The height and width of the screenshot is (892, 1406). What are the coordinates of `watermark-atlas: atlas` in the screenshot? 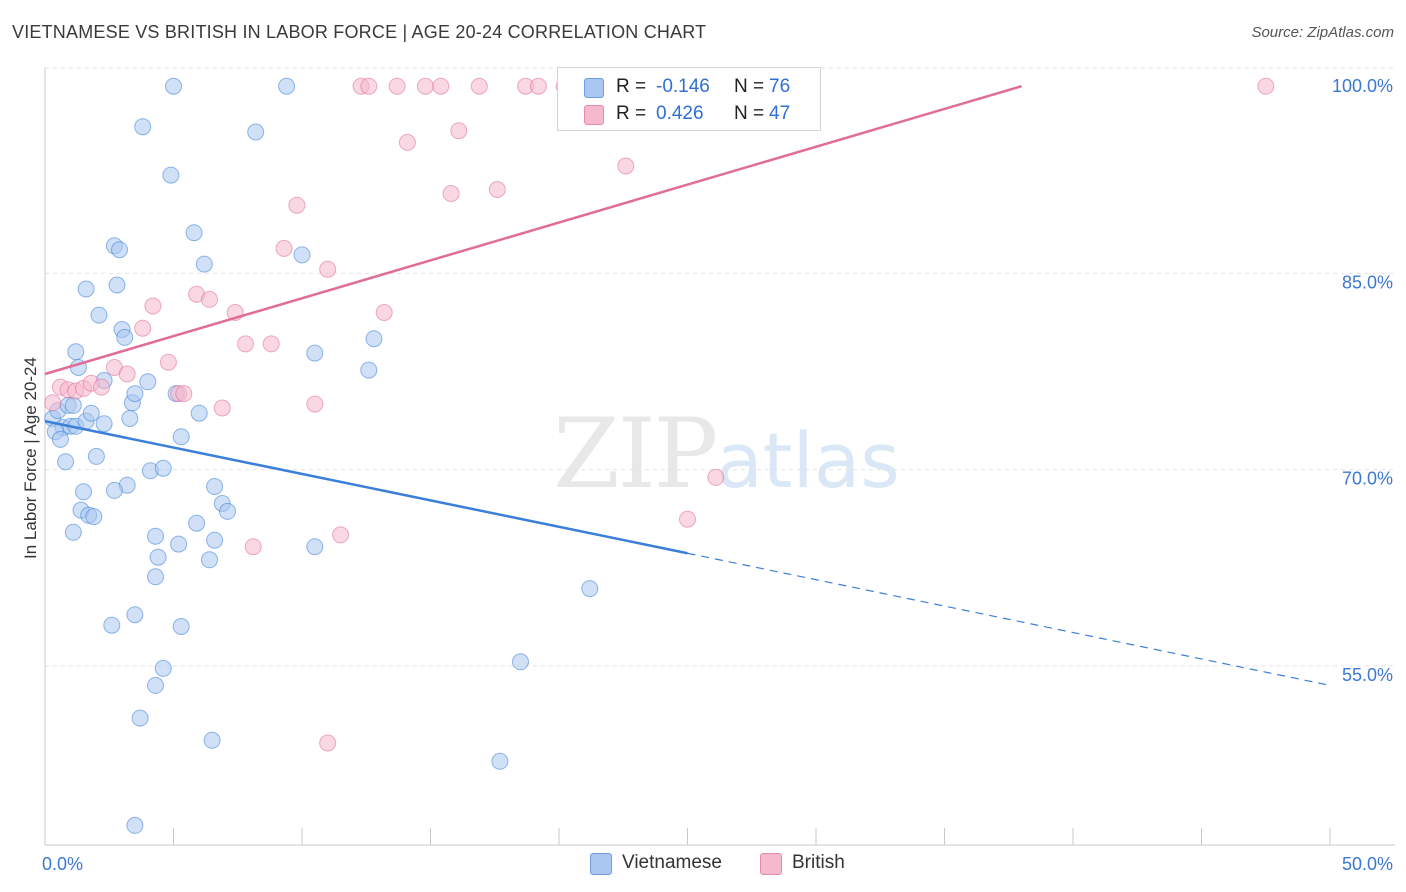 It's located at (808, 460).